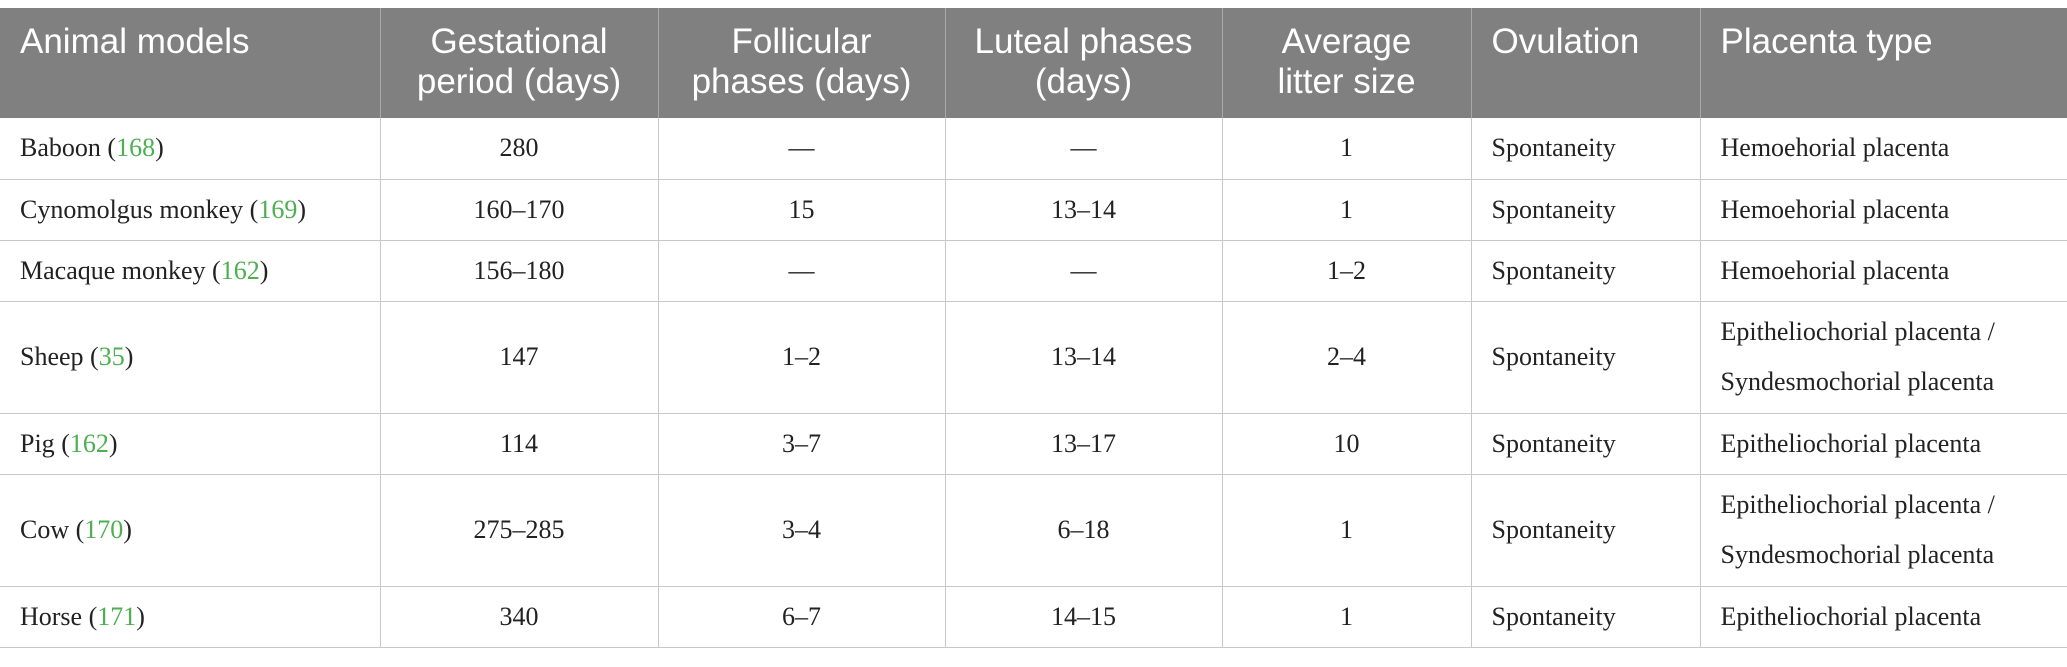 The height and width of the screenshot is (667, 2067). Describe the element at coordinates (52, 356) in the screenshot. I see `animal-name: Sheep` at that location.